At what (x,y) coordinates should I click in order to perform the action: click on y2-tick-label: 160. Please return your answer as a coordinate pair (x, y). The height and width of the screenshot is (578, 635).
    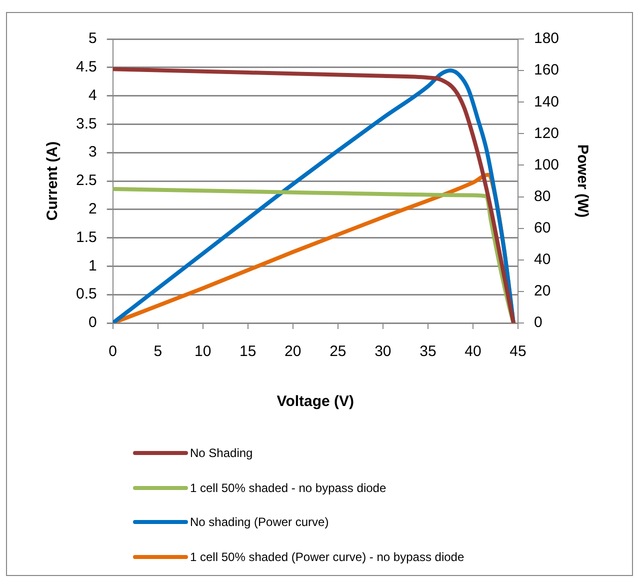
    Looking at the image, I should click on (547, 70).